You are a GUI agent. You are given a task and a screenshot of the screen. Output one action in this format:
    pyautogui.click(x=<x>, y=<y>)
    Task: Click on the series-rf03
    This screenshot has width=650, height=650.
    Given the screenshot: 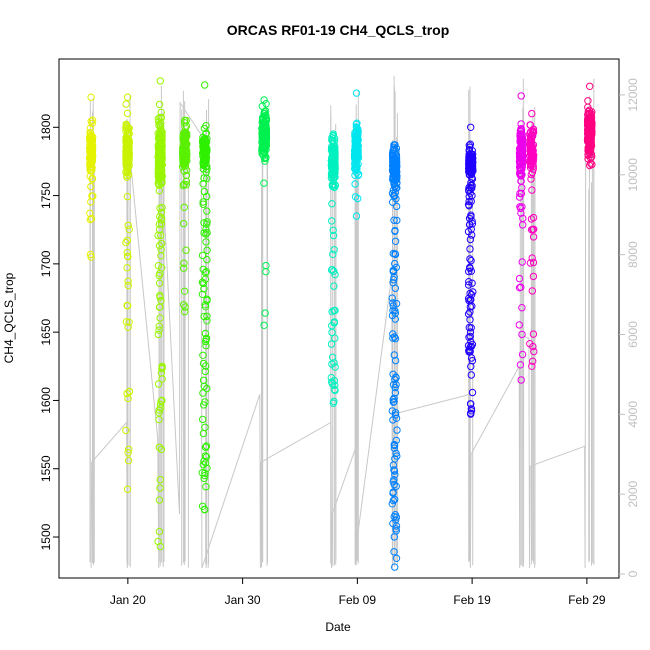 What is the action you would take?
    pyautogui.click(x=160, y=314)
    